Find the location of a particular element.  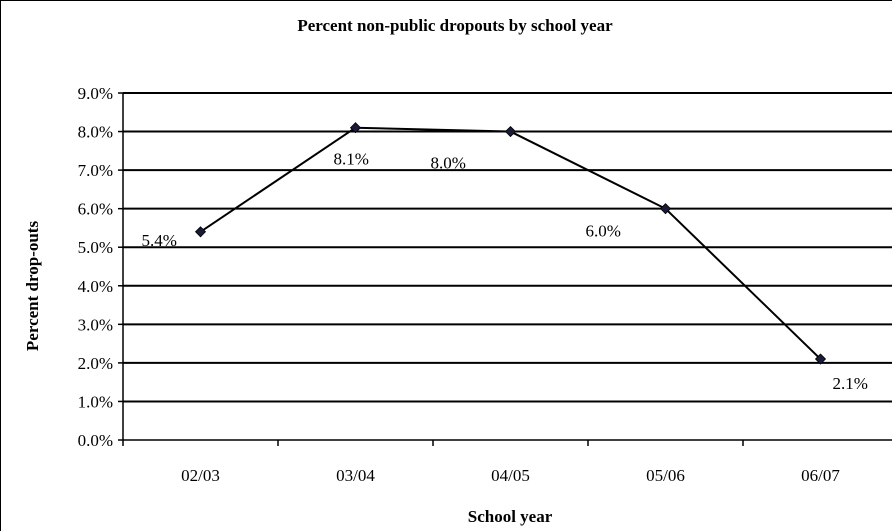

x-tick-label: 04/05 is located at coordinates (510, 475).